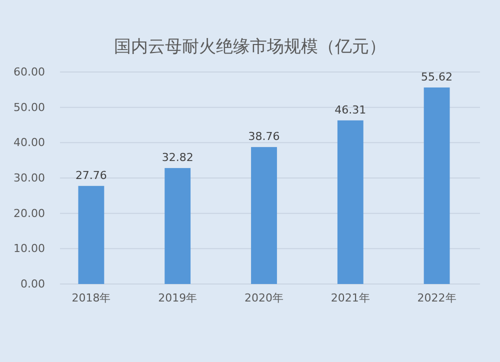 The image size is (500, 362). I want to click on y-tick-label: 20.00, so click(29, 213).